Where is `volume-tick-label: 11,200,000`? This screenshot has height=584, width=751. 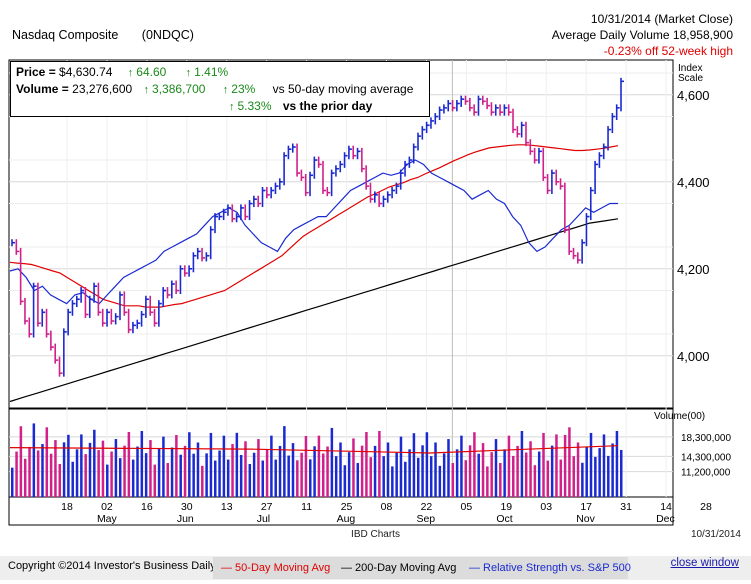
volume-tick-label: 11,200,000 is located at coordinates (706, 473).